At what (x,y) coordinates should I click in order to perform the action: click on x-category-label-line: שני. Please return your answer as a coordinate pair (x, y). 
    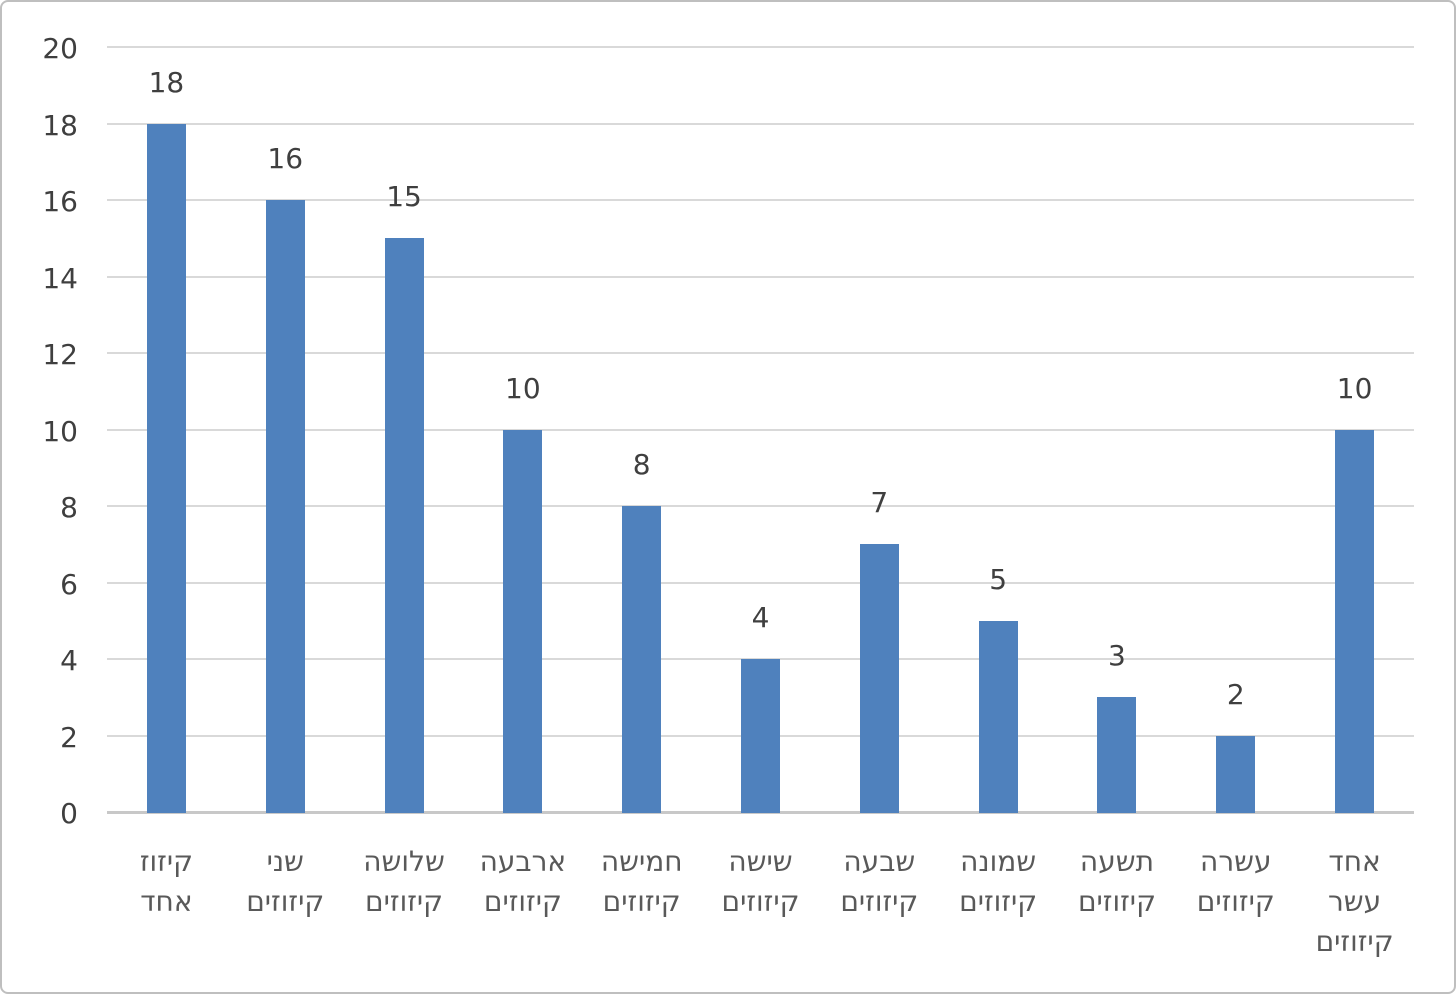
    Looking at the image, I should click on (285, 861).